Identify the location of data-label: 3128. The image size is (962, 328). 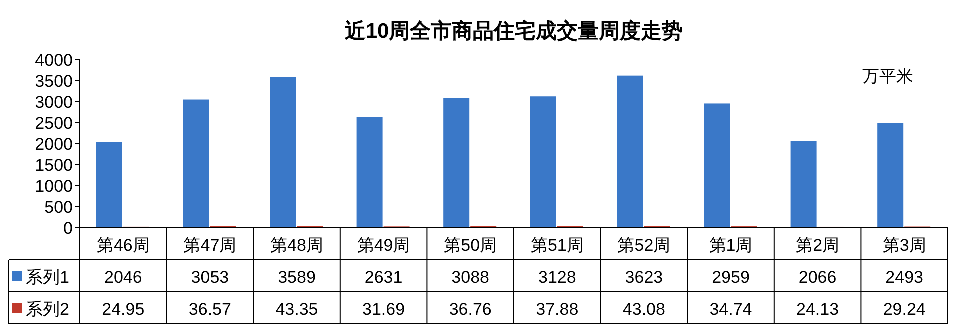
(557, 277).